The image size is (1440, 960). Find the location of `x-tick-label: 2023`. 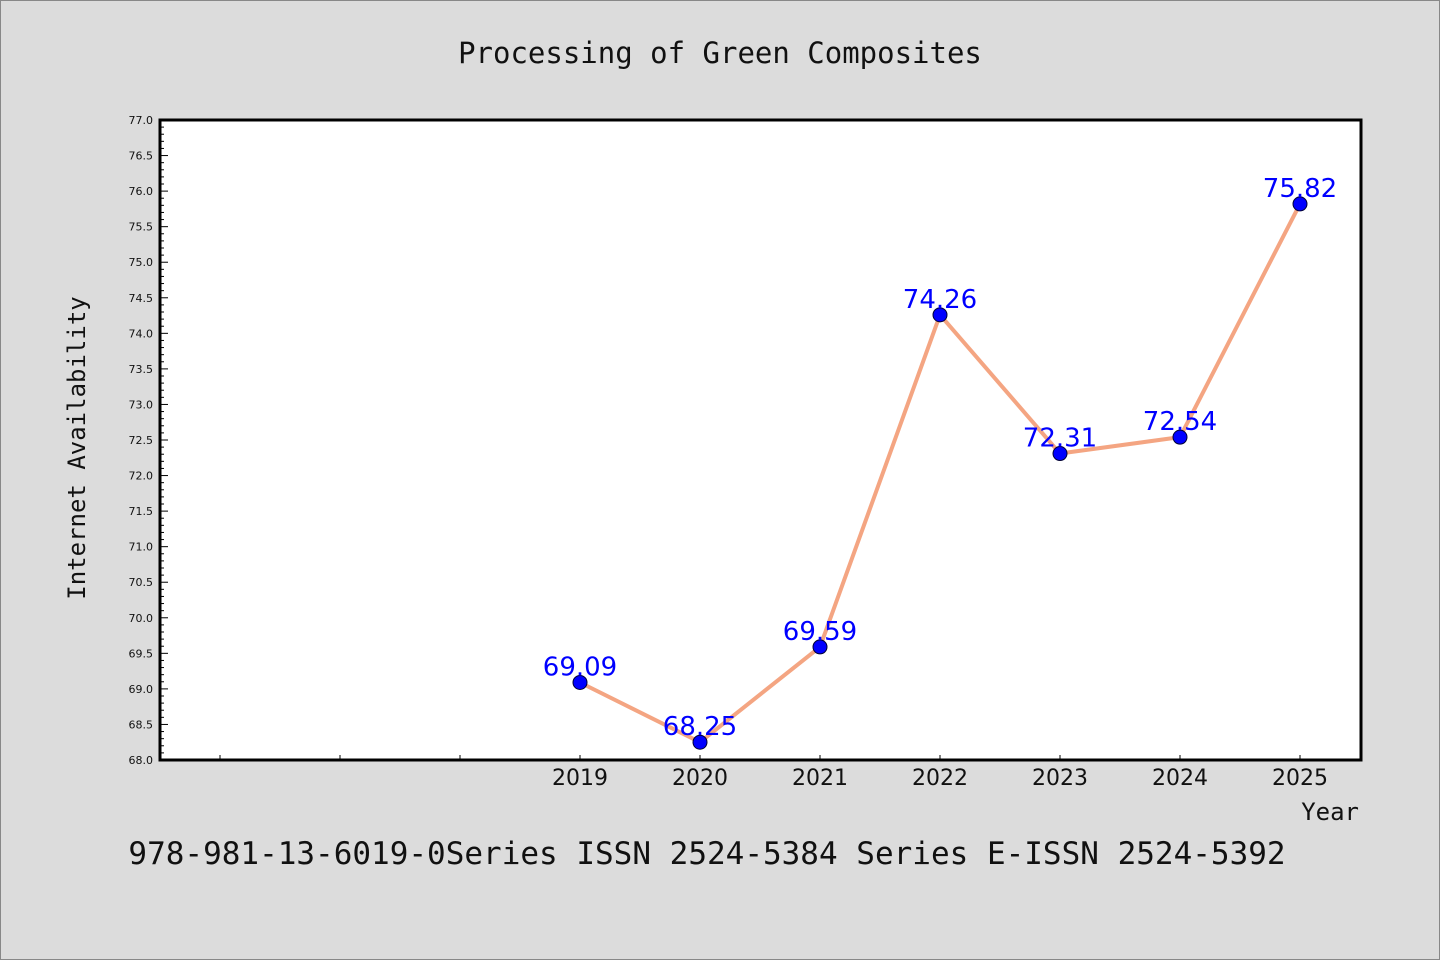

x-tick-label: 2023 is located at coordinates (1060, 778).